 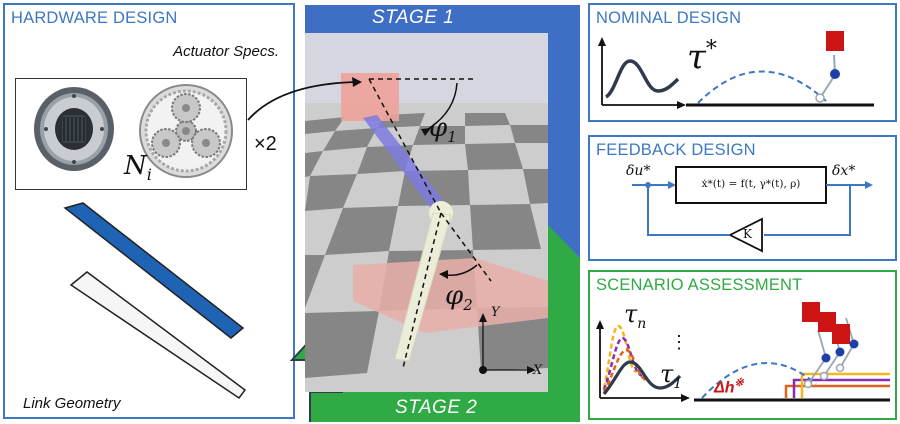 I want to click on gain-block, so click(x=745, y=235).